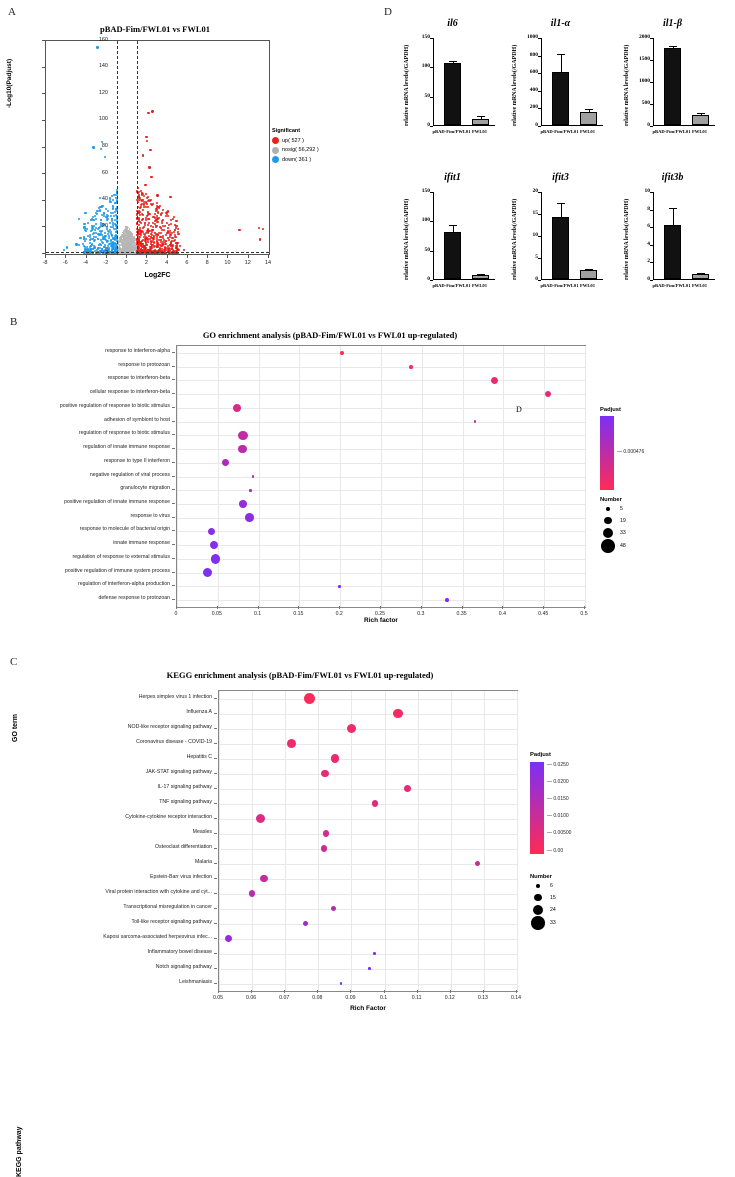 Image resolution: width=735 pixels, height=1177 pixels. Describe the element at coordinates (175, 696) in the screenshot. I see `axis-row-label: Herpes simplex virus 1 infection` at that location.